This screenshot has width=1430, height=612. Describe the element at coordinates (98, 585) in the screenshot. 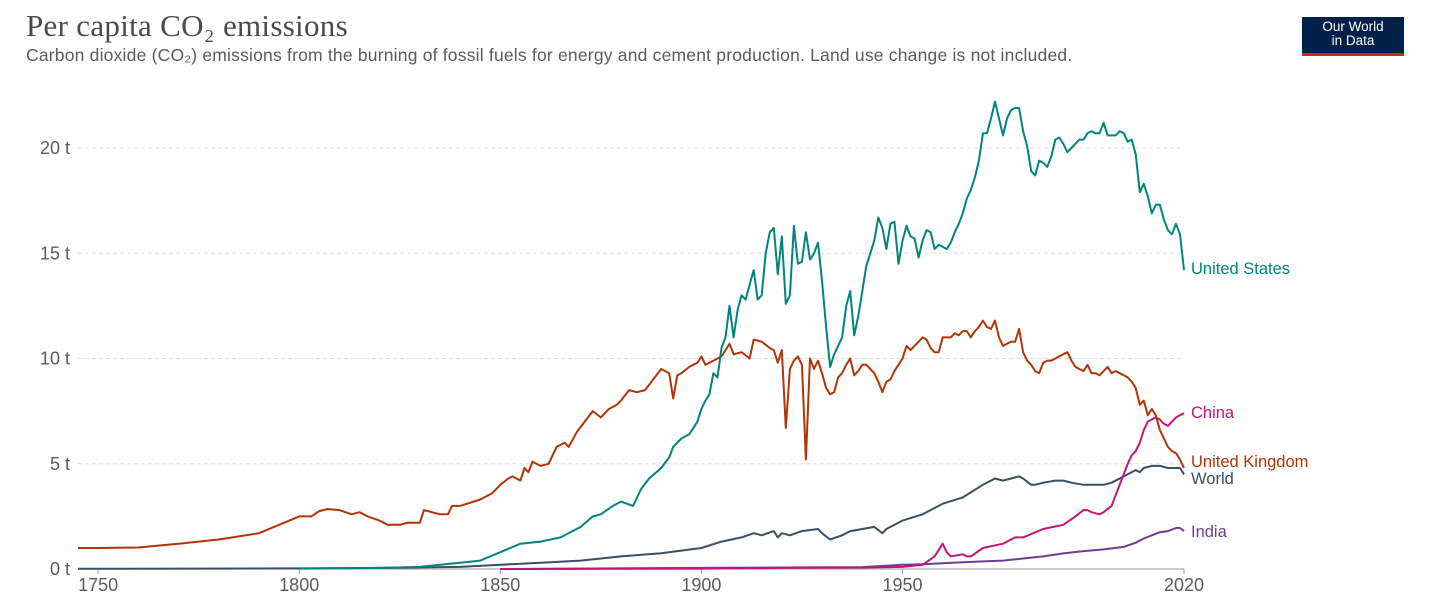

I see `x-tick-label: 1750` at that location.